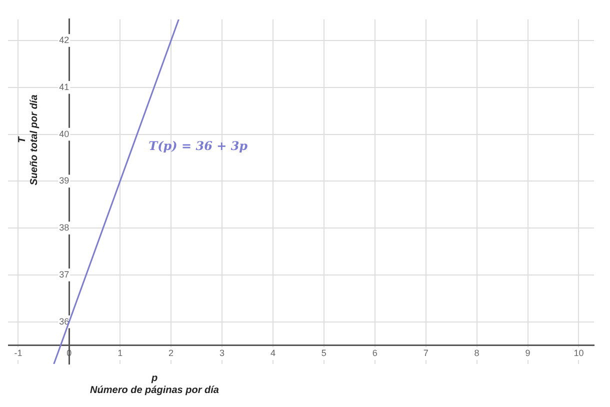  What do you see at coordinates (64, 39) in the screenshot?
I see `y-tick-label: 42` at bounding box center [64, 39].